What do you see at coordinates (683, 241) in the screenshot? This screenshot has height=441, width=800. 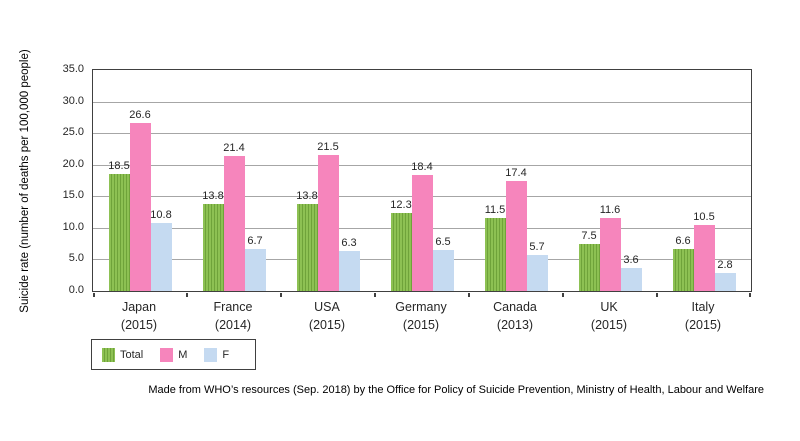 I see `bar-value-label: 6.6` at bounding box center [683, 241].